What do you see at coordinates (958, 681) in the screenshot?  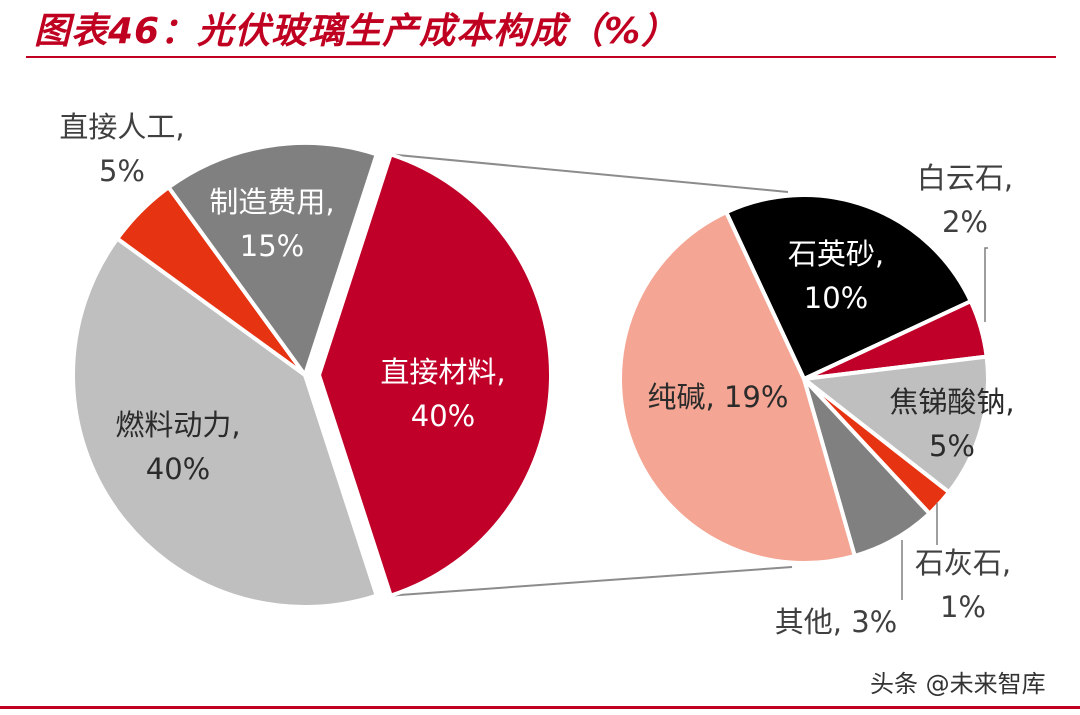 I see `watermark: 头条 @未来智库` at bounding box center [958, 681].